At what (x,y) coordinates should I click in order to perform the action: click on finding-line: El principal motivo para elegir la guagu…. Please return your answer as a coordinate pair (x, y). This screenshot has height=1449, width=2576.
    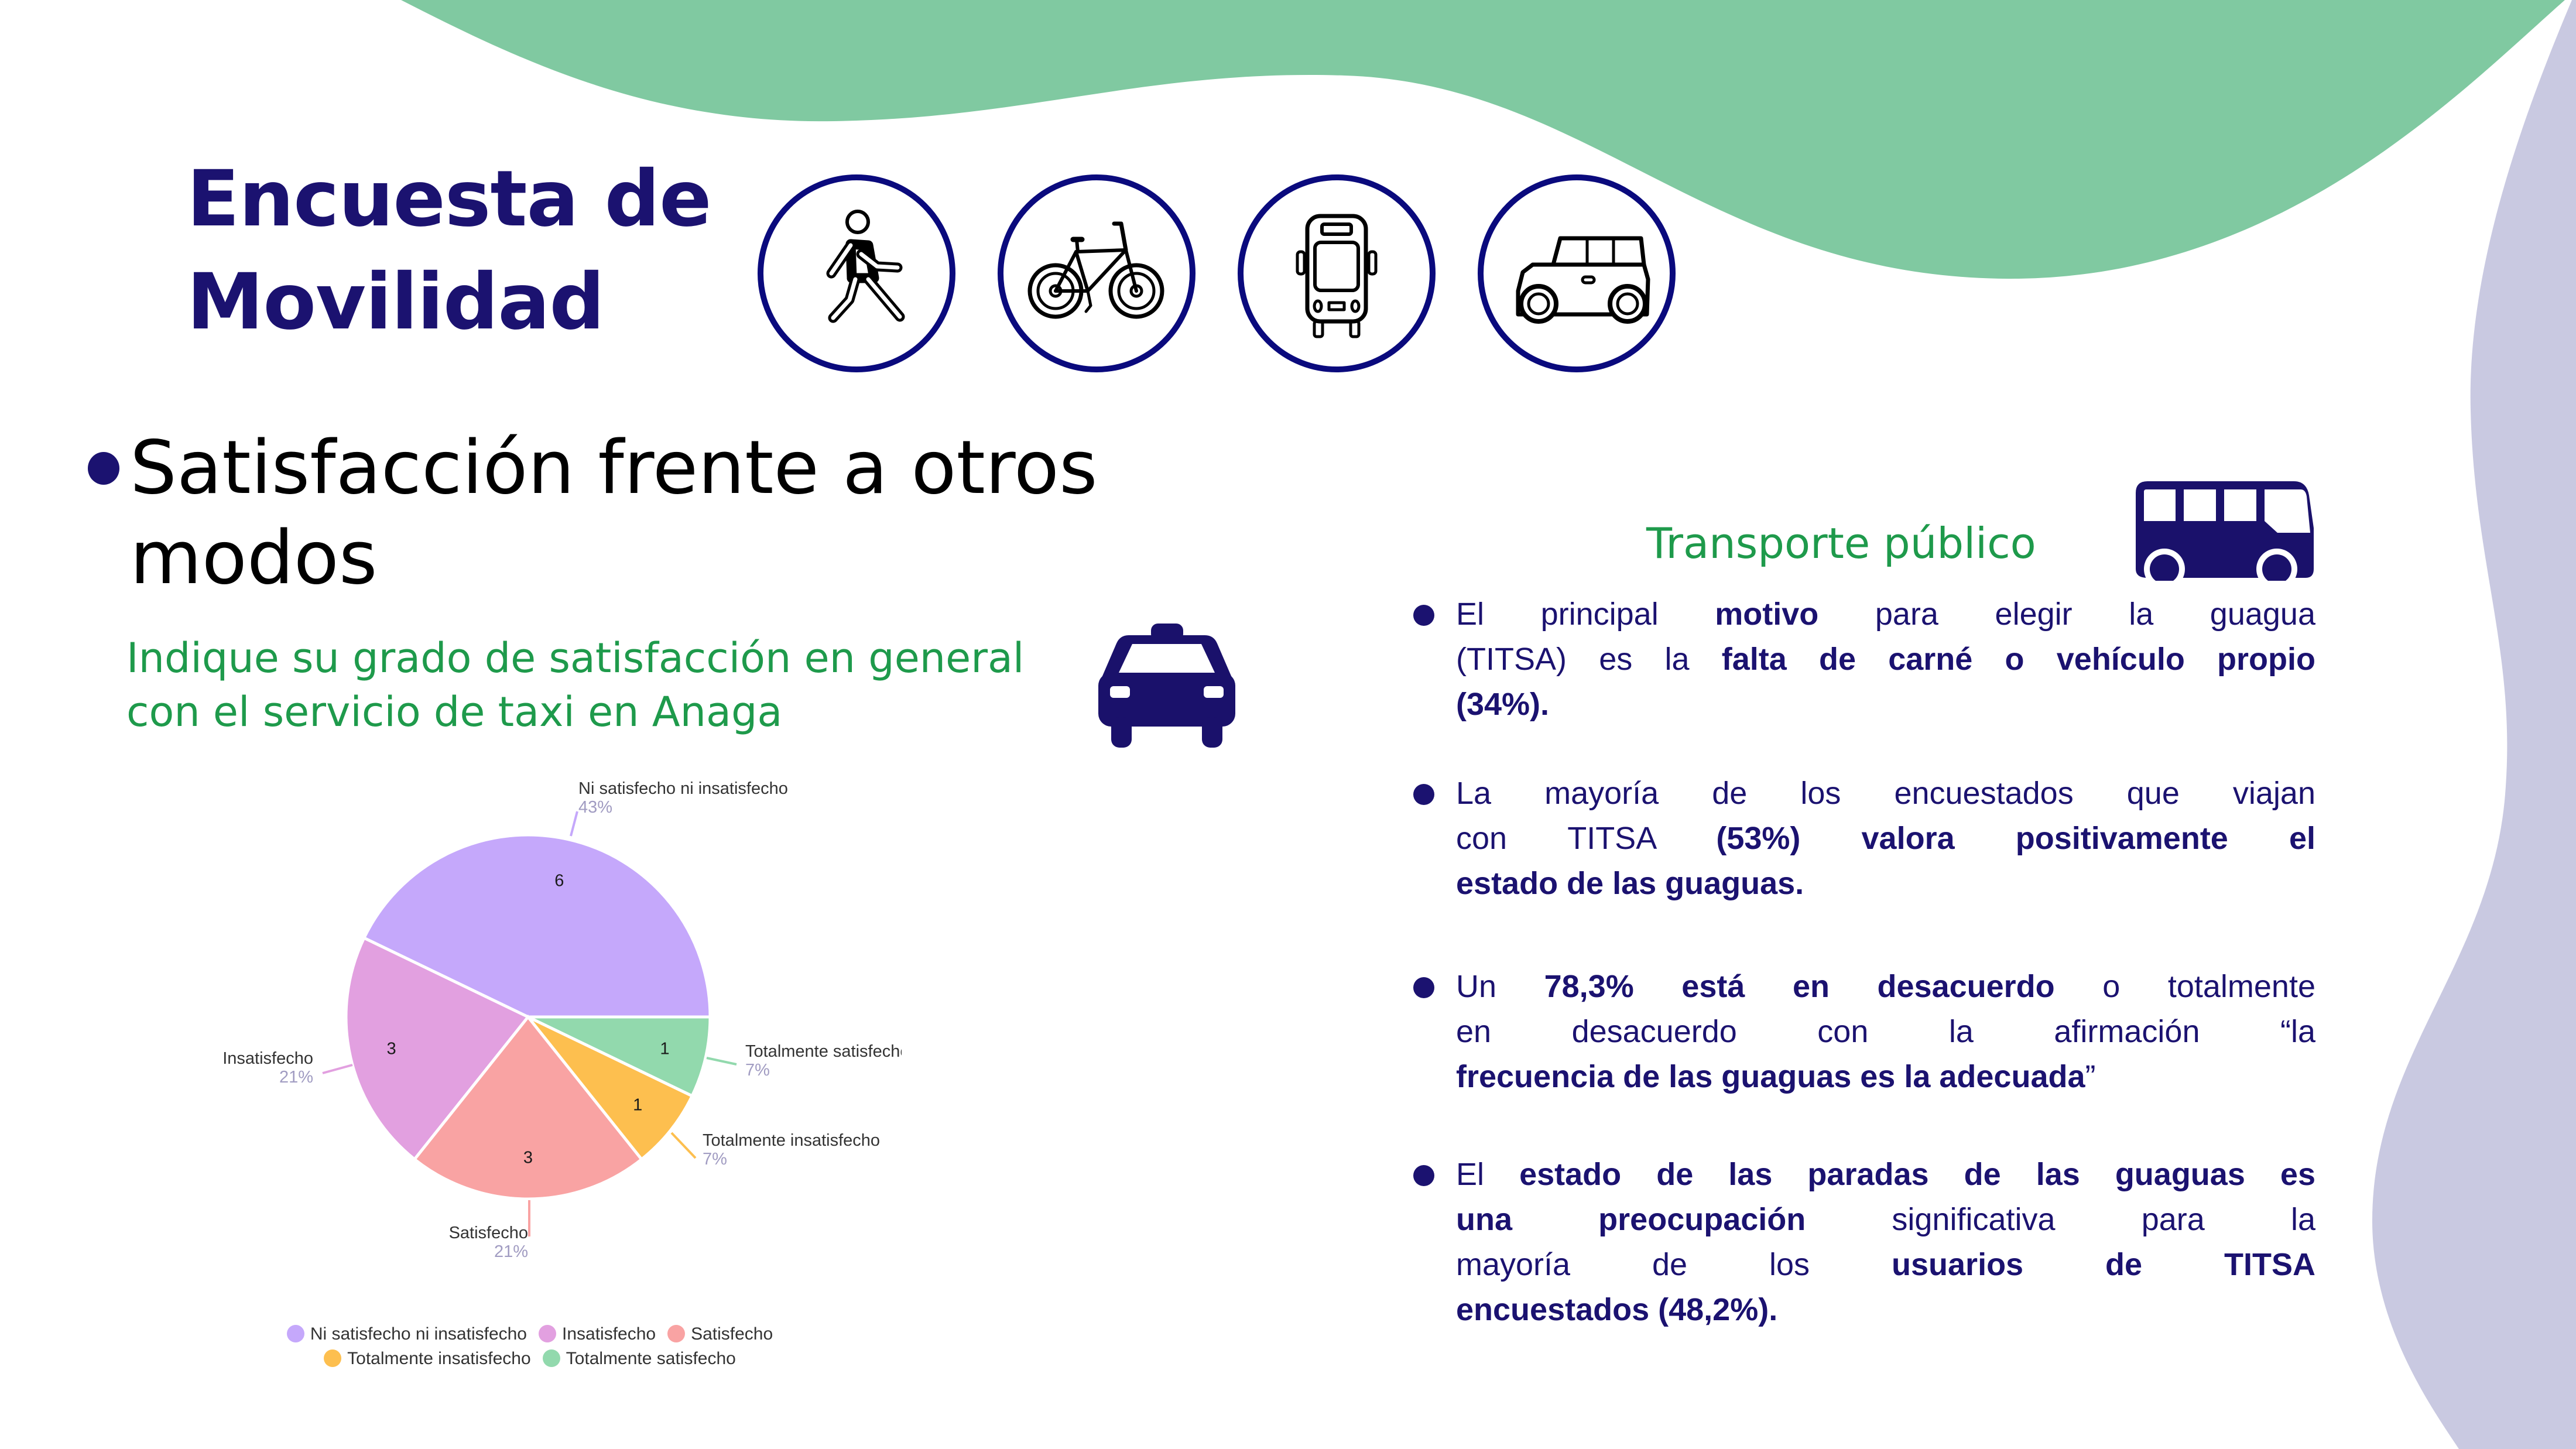
    Looking at the image, I should click on (1885, 614).